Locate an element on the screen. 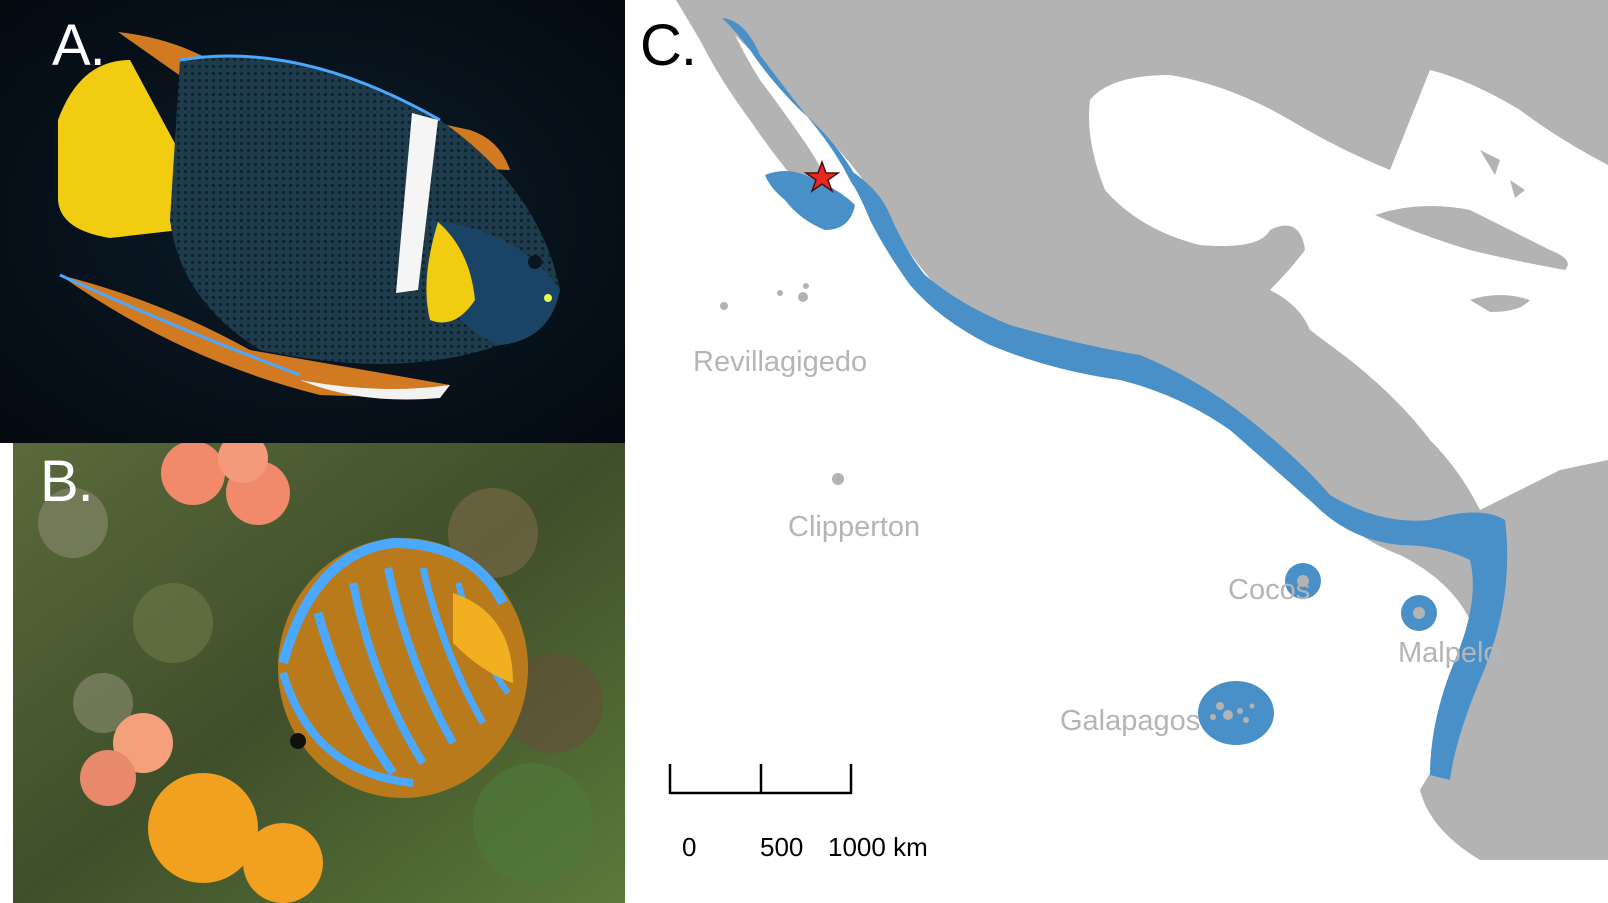 The width and height of the screenshot is (1608, 903). landmass-cuba is located at coordinates (1471, 238).